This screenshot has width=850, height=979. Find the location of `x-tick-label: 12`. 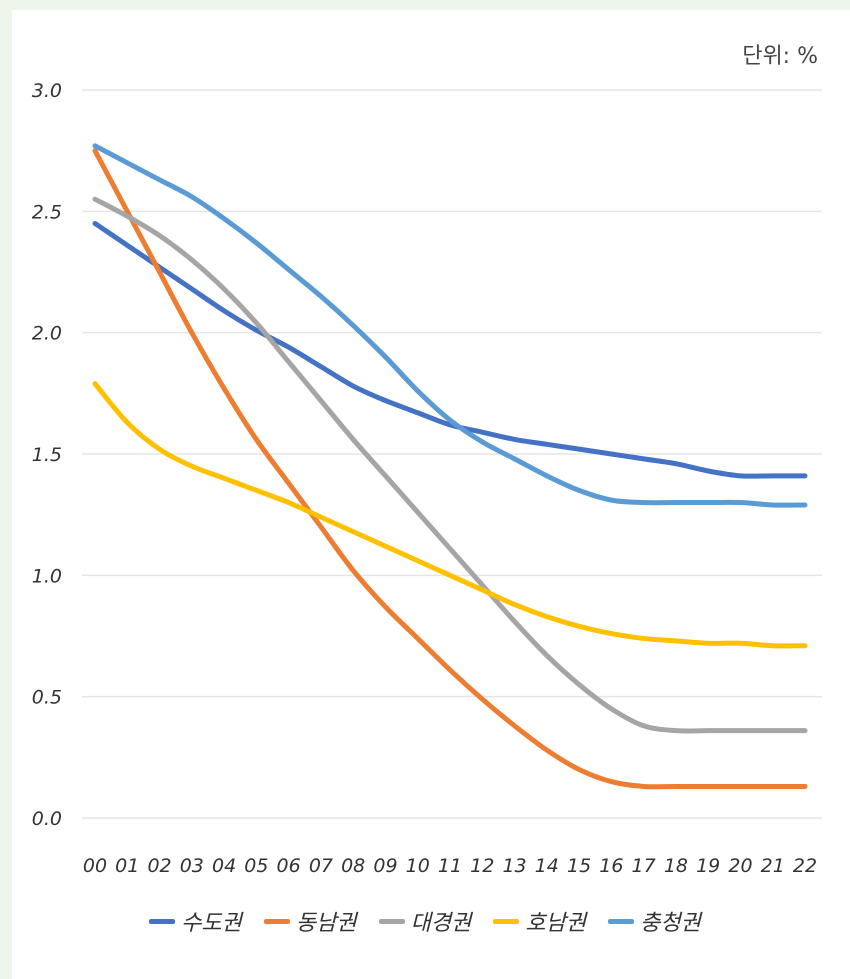

x-tick-label: 12 is located at coordinates (482, 866).